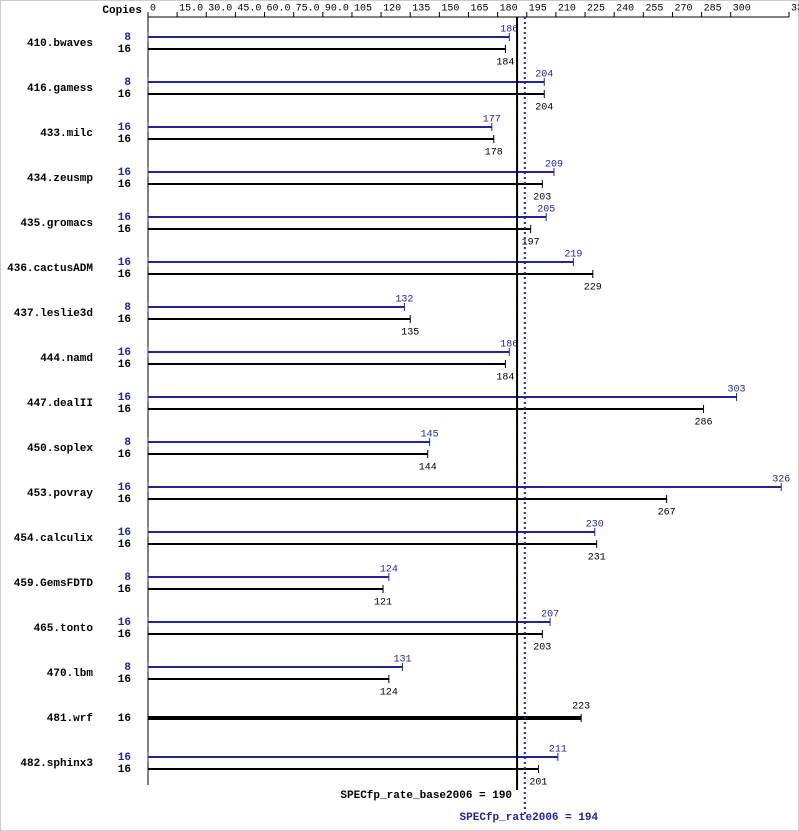 This screenshot has width=799, height=831. I want to click on value-label: 205, so click(546, 210).